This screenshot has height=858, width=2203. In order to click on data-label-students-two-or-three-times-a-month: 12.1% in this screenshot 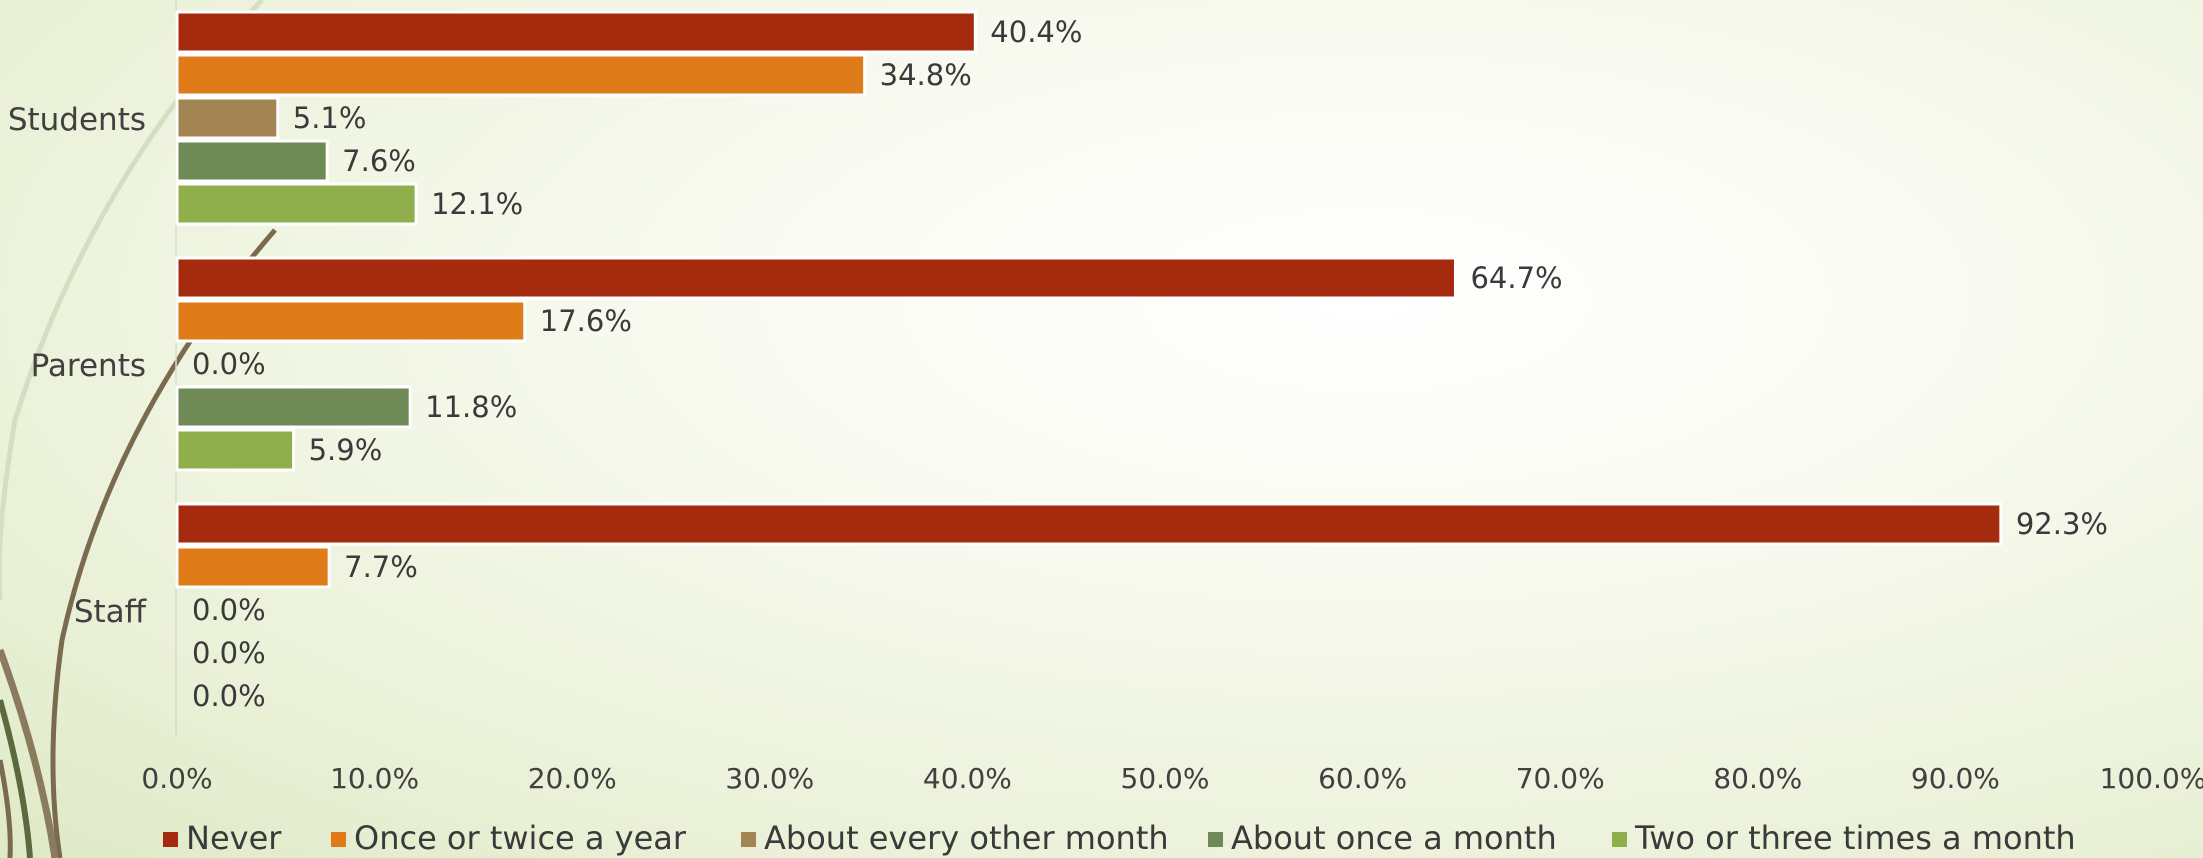, I will do `click(477, 204)`.